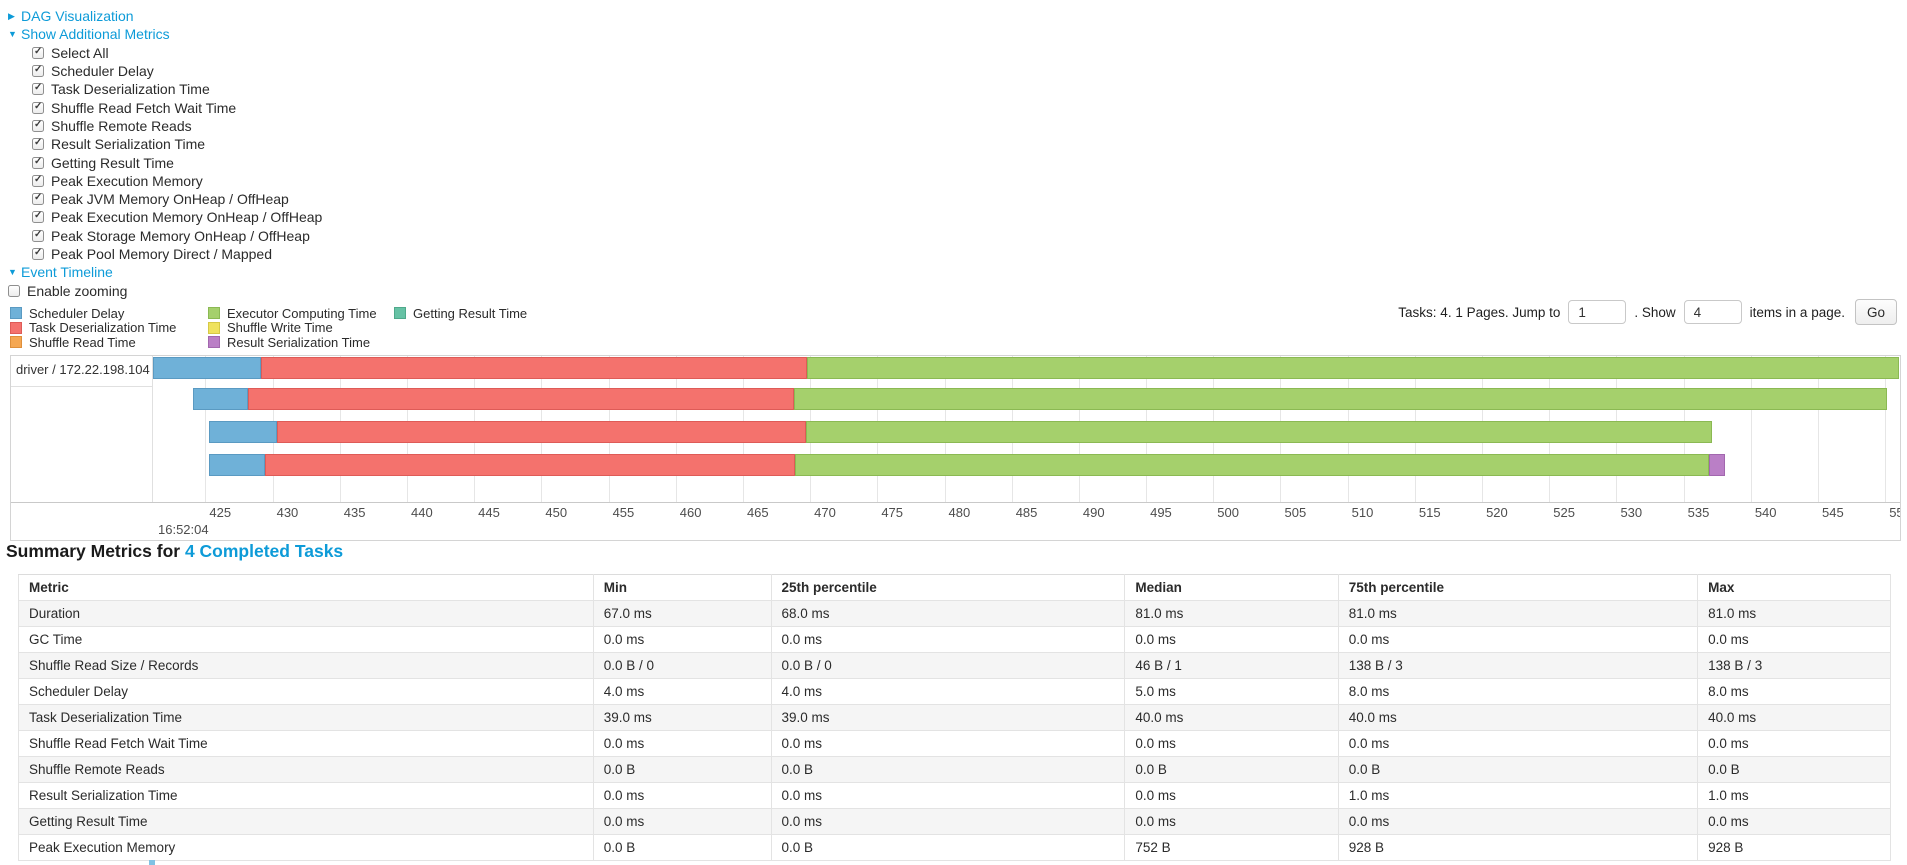  Describe the element at coordinates (177, 53) in the screenshot. I see `metric-checkbox-row-select-all: Select All` at that location.